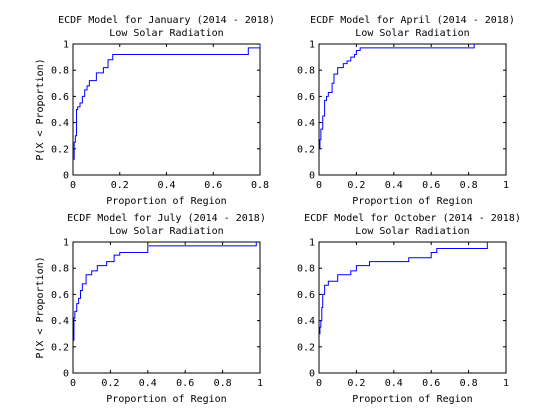 Image resolution: width=560 pixels, height=420 pixels. What do you see at coordinates (412, 20) in the screenshot?
I see `chart-title: ECDF Model for April (2014 - 2018)` at bounding box center [412, 20].